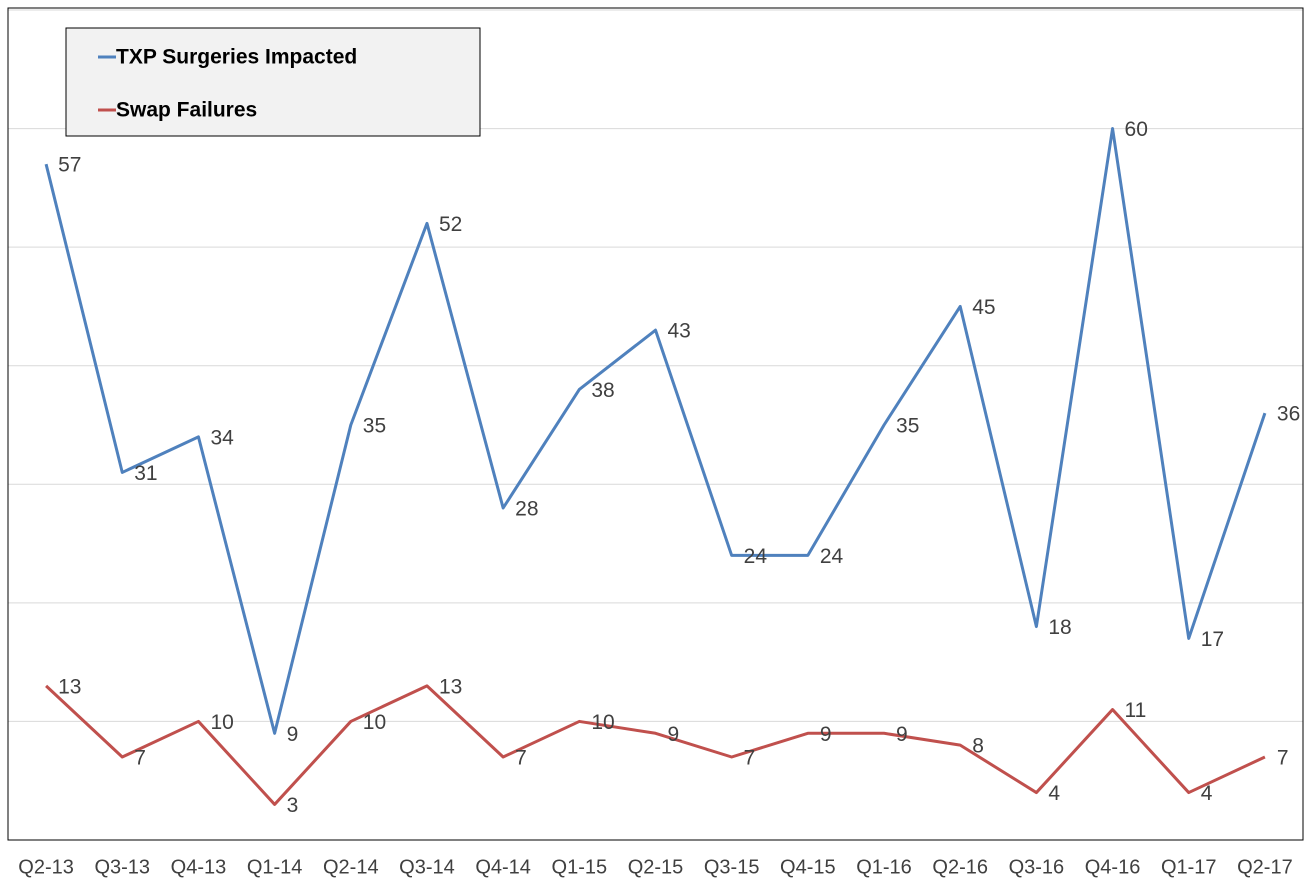  I want to click on legend-label: Swap Failures, so click(186, 110).